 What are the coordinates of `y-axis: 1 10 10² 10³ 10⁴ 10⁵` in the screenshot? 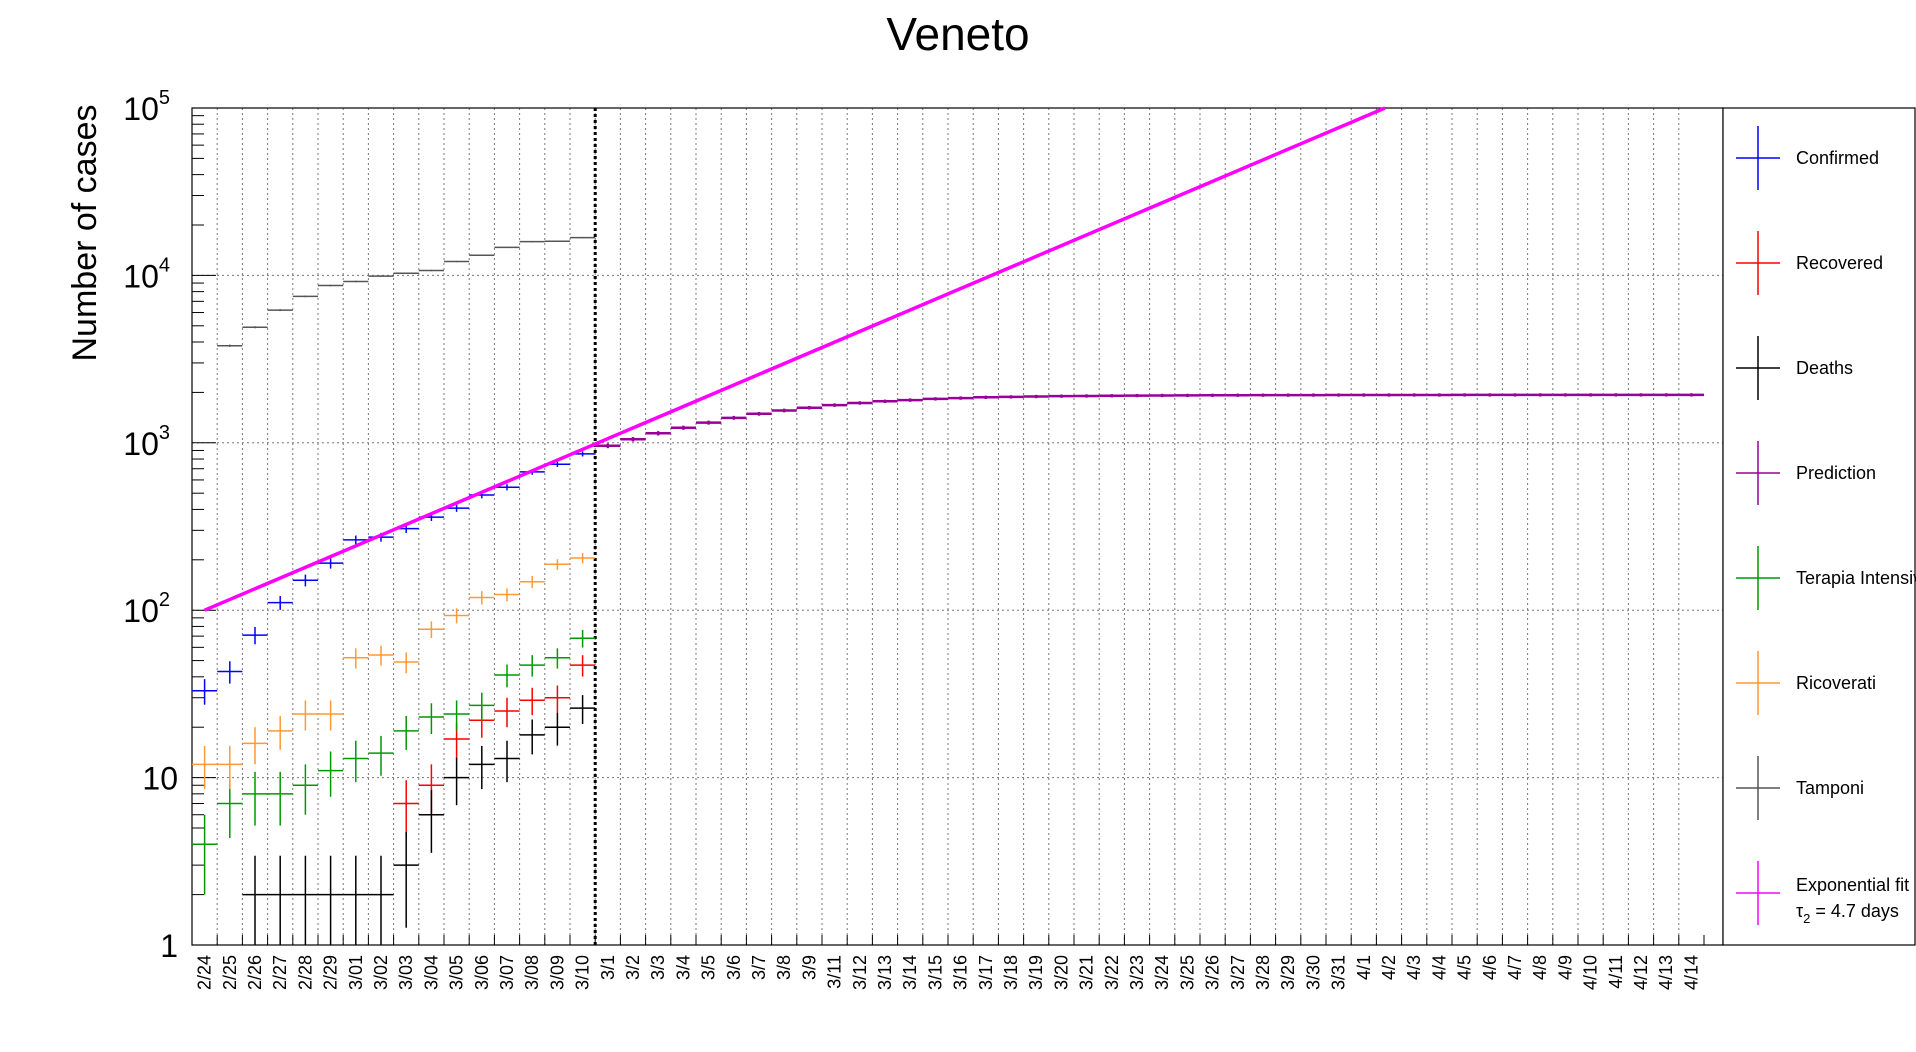 It's located at (169, 525).